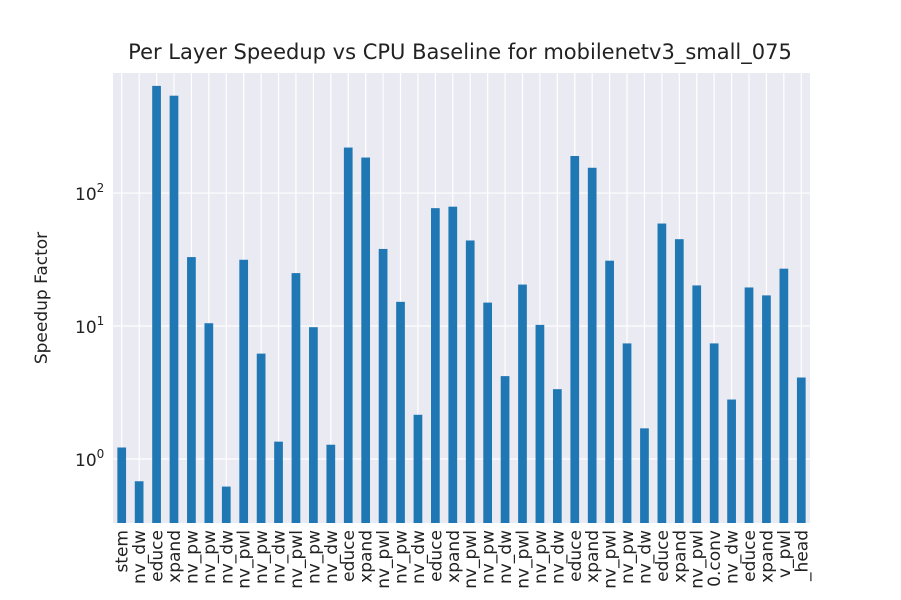  I want to click on x-tick-label: v_pwl, so click(785, 554).